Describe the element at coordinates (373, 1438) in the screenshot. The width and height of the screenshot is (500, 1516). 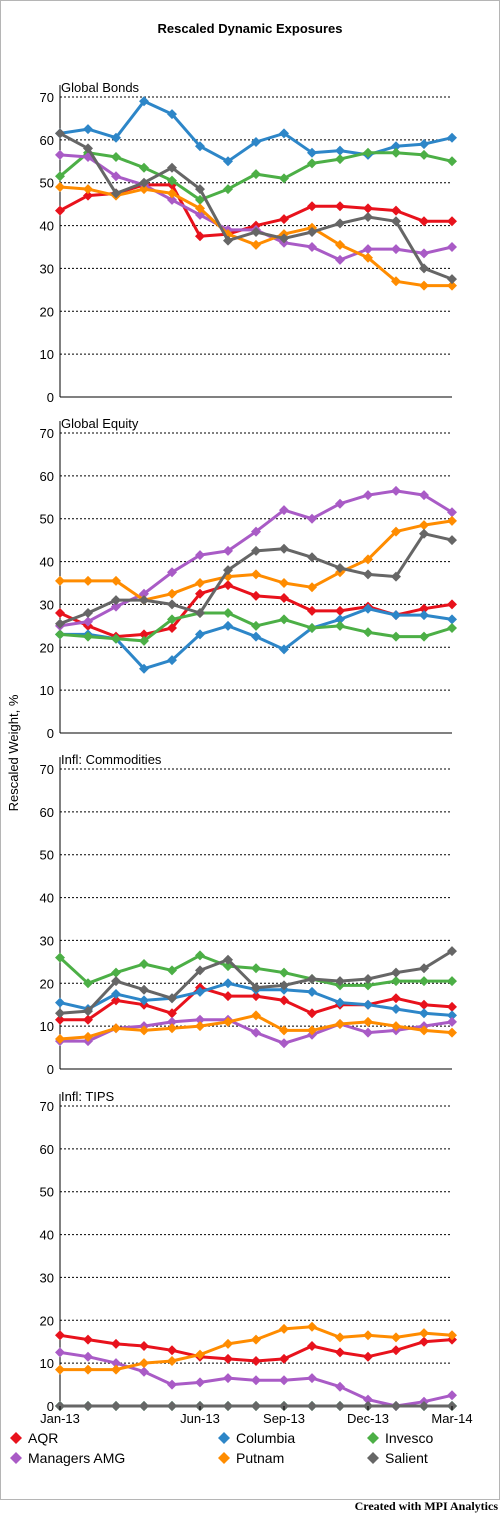
I see `legend-marker` at that location.